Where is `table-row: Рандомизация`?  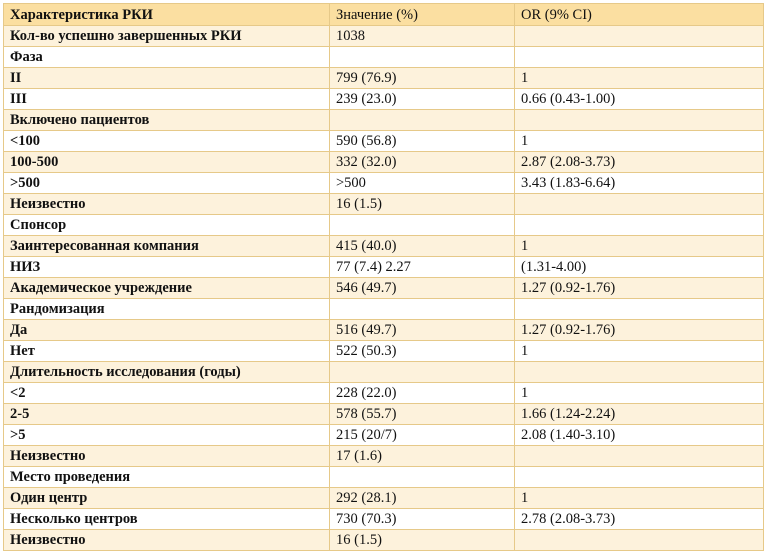 table-row: Рандомизация is located at coordinates (383, 309).